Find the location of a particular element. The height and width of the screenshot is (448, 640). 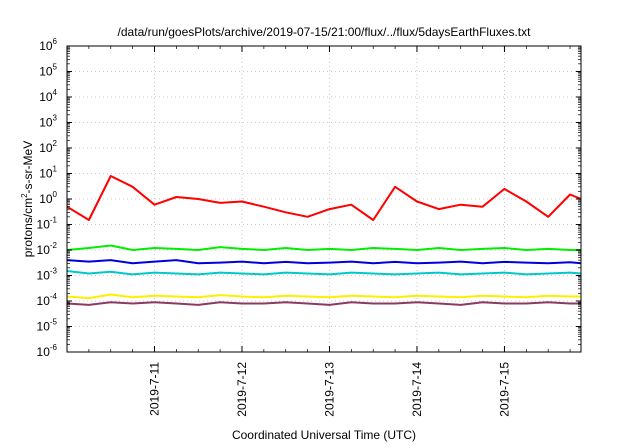

x-tick-label: 2019-7-12 is located at coordinates (242, 389).